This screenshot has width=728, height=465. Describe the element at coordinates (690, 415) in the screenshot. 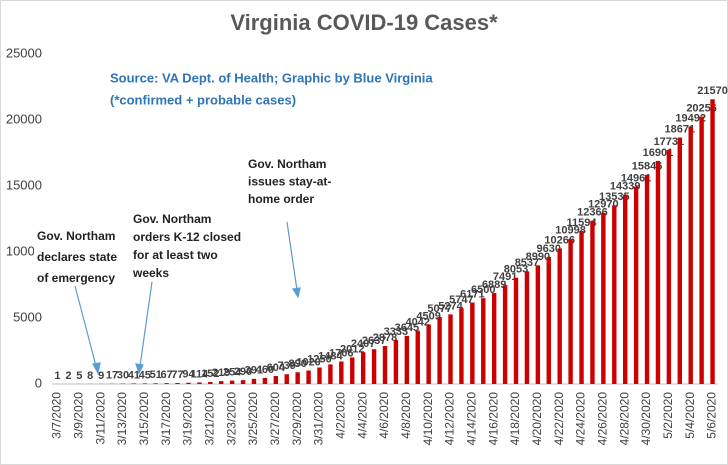

I see `x-tick-label: 5/4/2020` at that location.